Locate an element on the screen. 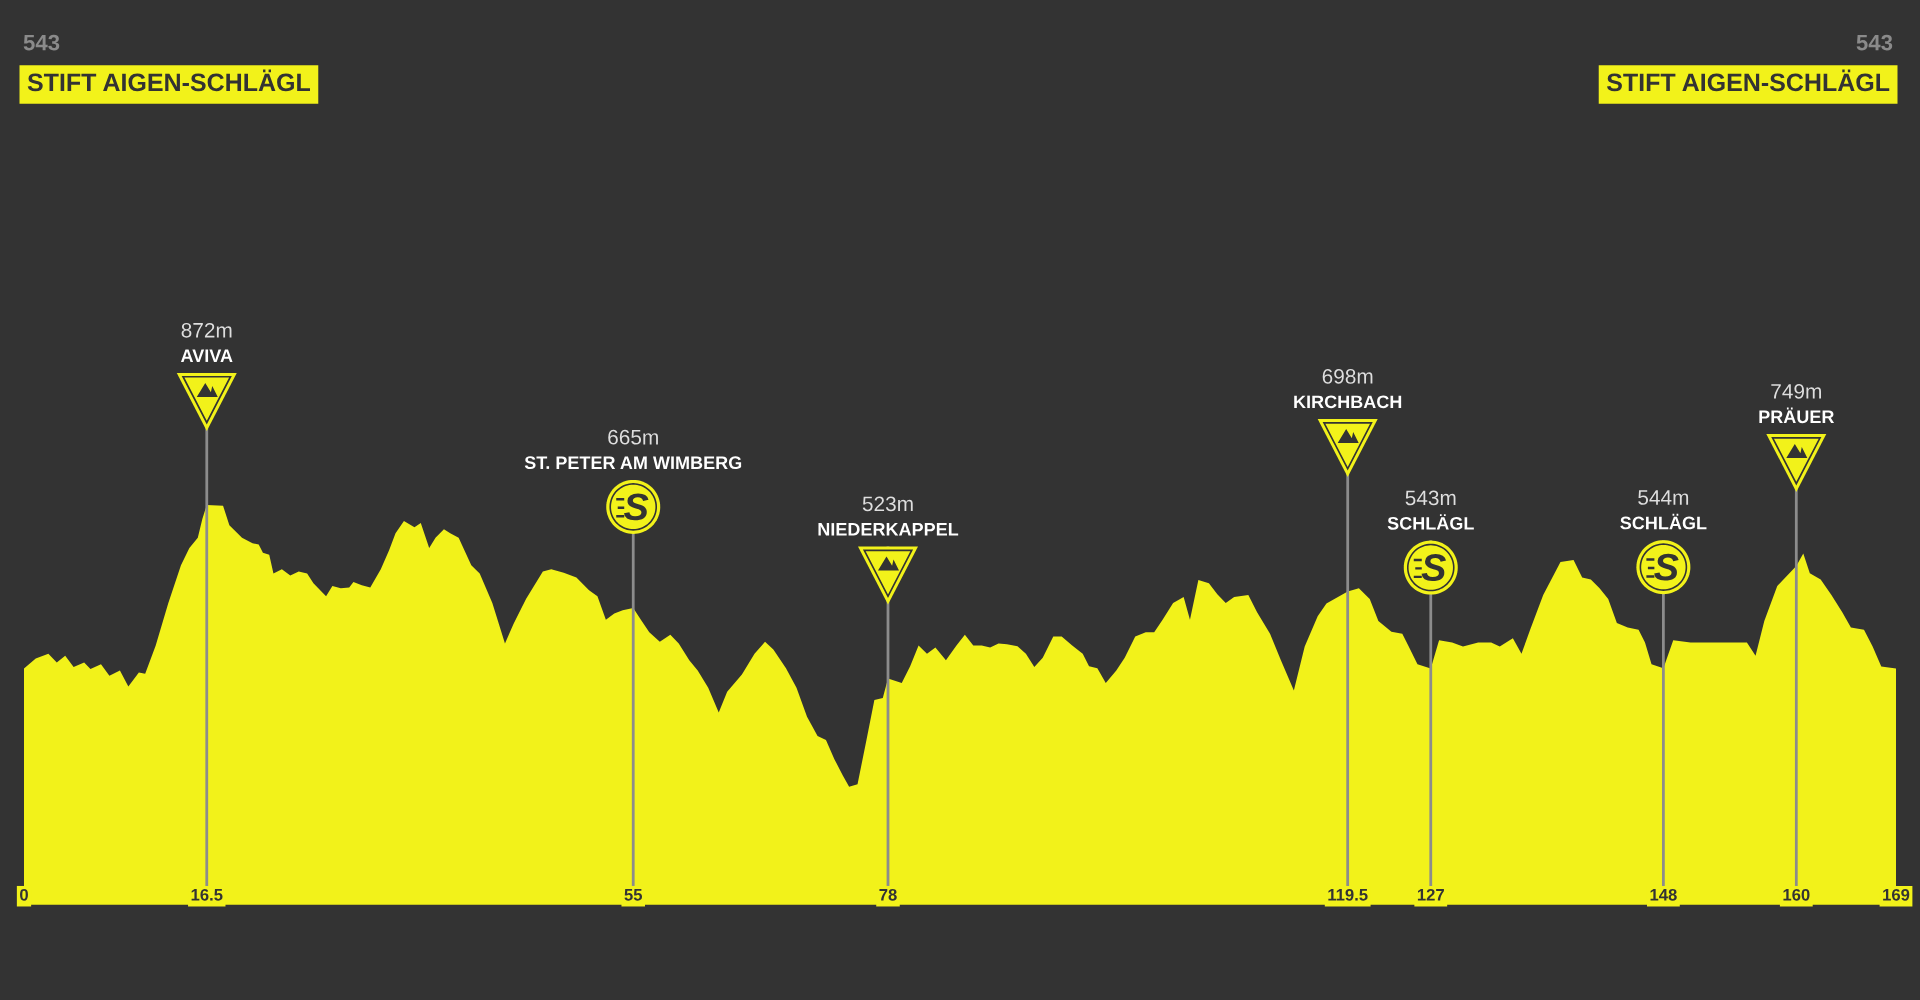  text: 665m is located at coordinates (633, 437).